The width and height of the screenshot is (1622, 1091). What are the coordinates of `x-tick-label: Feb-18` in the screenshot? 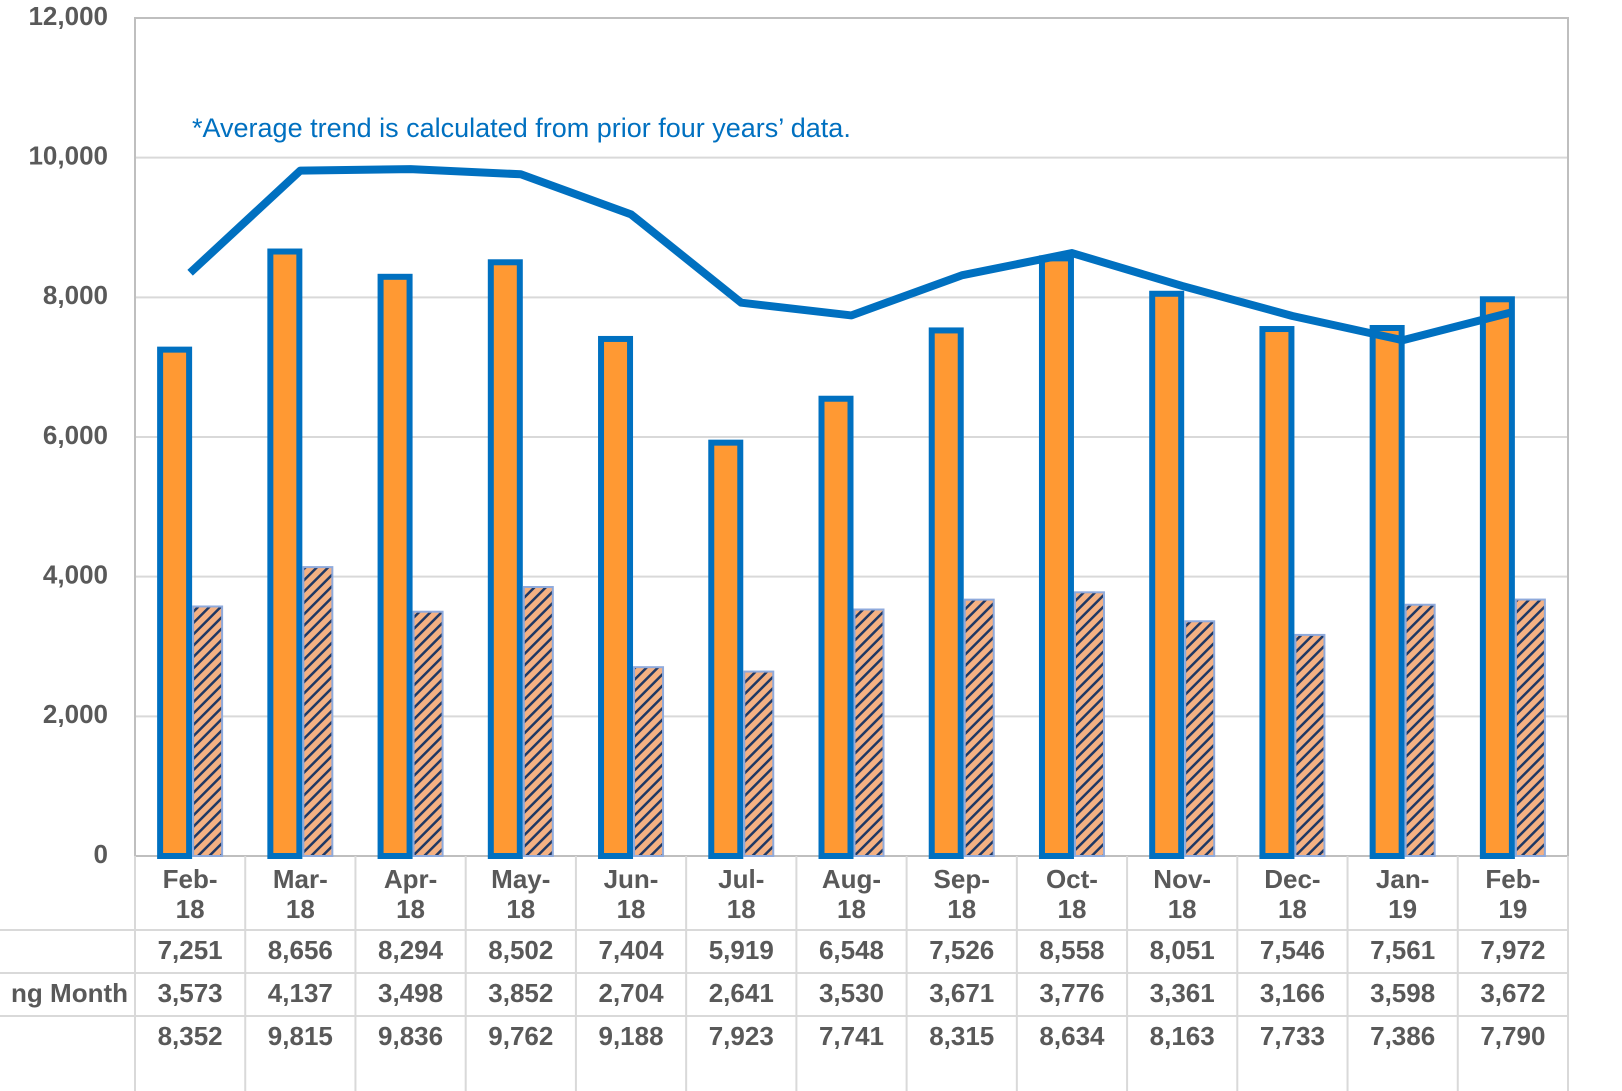 It's located at (190, 894).